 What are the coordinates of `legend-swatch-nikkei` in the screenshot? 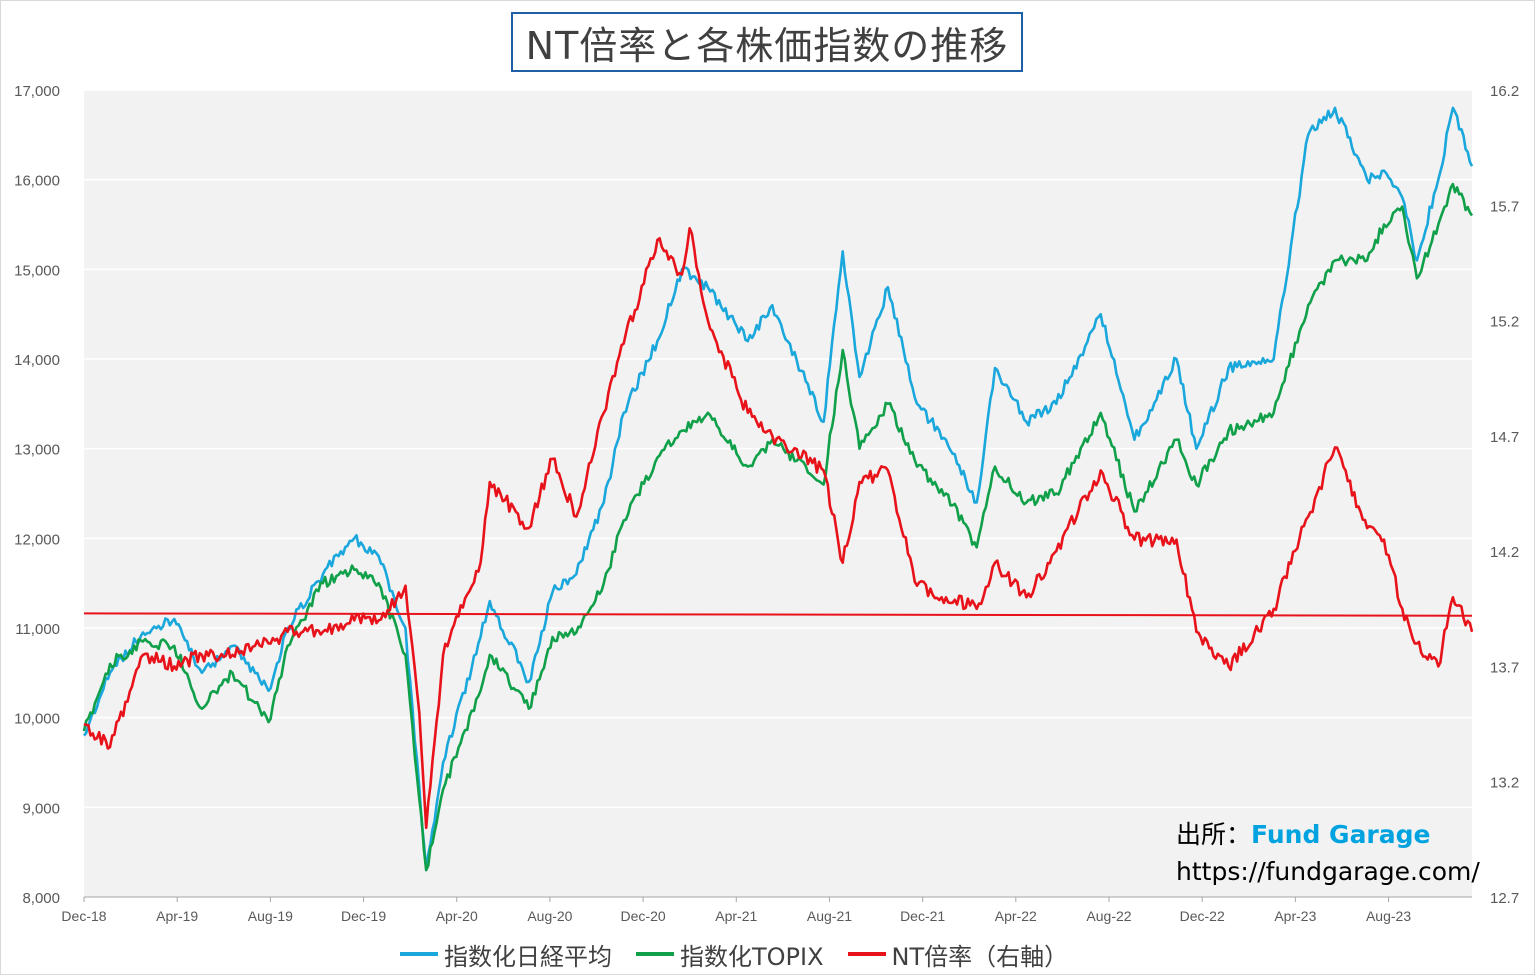 It's located at (419, 954).